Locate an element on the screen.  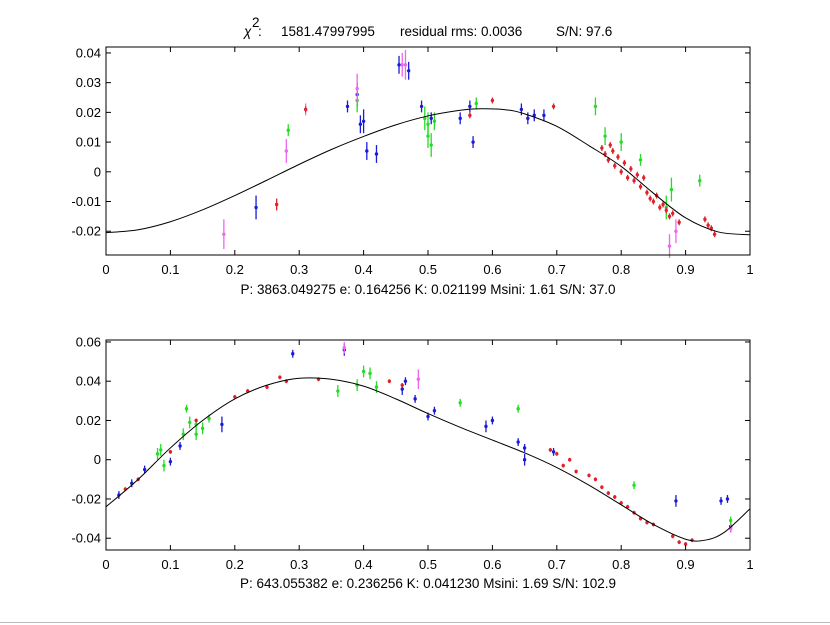
title-signal-to-noise: S/N: 97.6 is located at coordinates (584, 31).